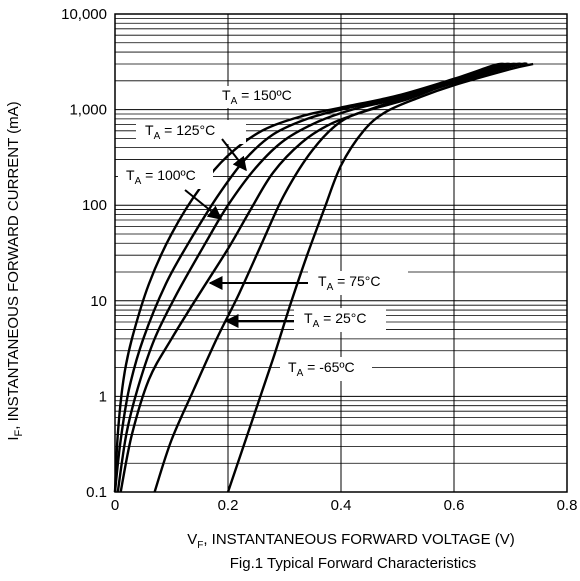 Image resolution: width=580 pixels, height=581 pixels. What do you see at coordinates (341, 505) in the screenshot?
I see `x-tick-label: 0.4` at bounding box center [341, 505].